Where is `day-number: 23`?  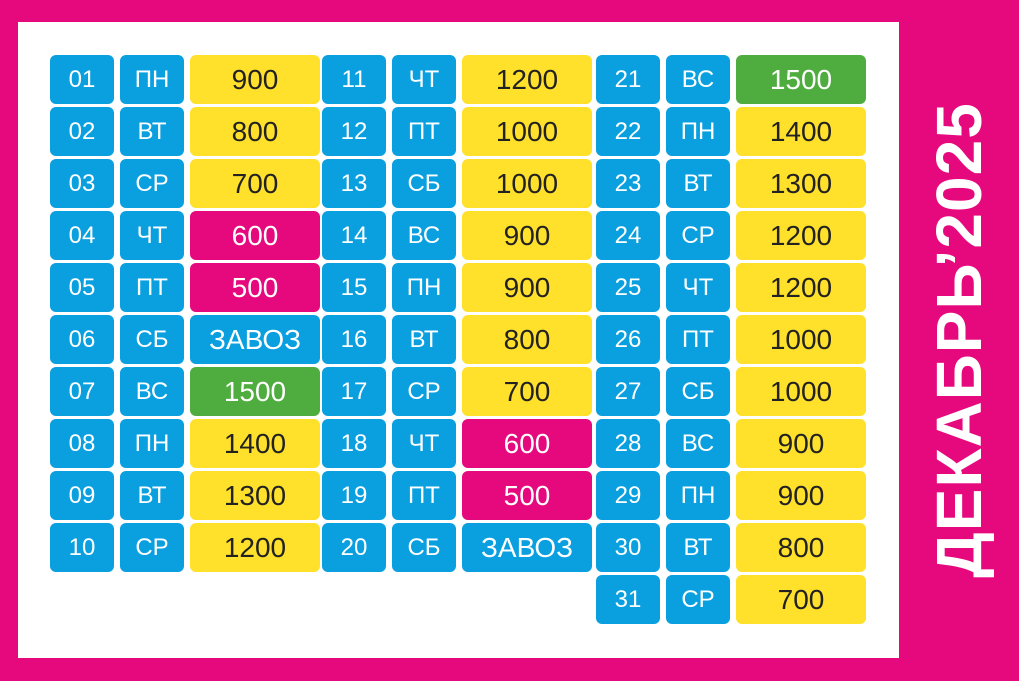
day-number: 23 is located at coordinates (628, 183).